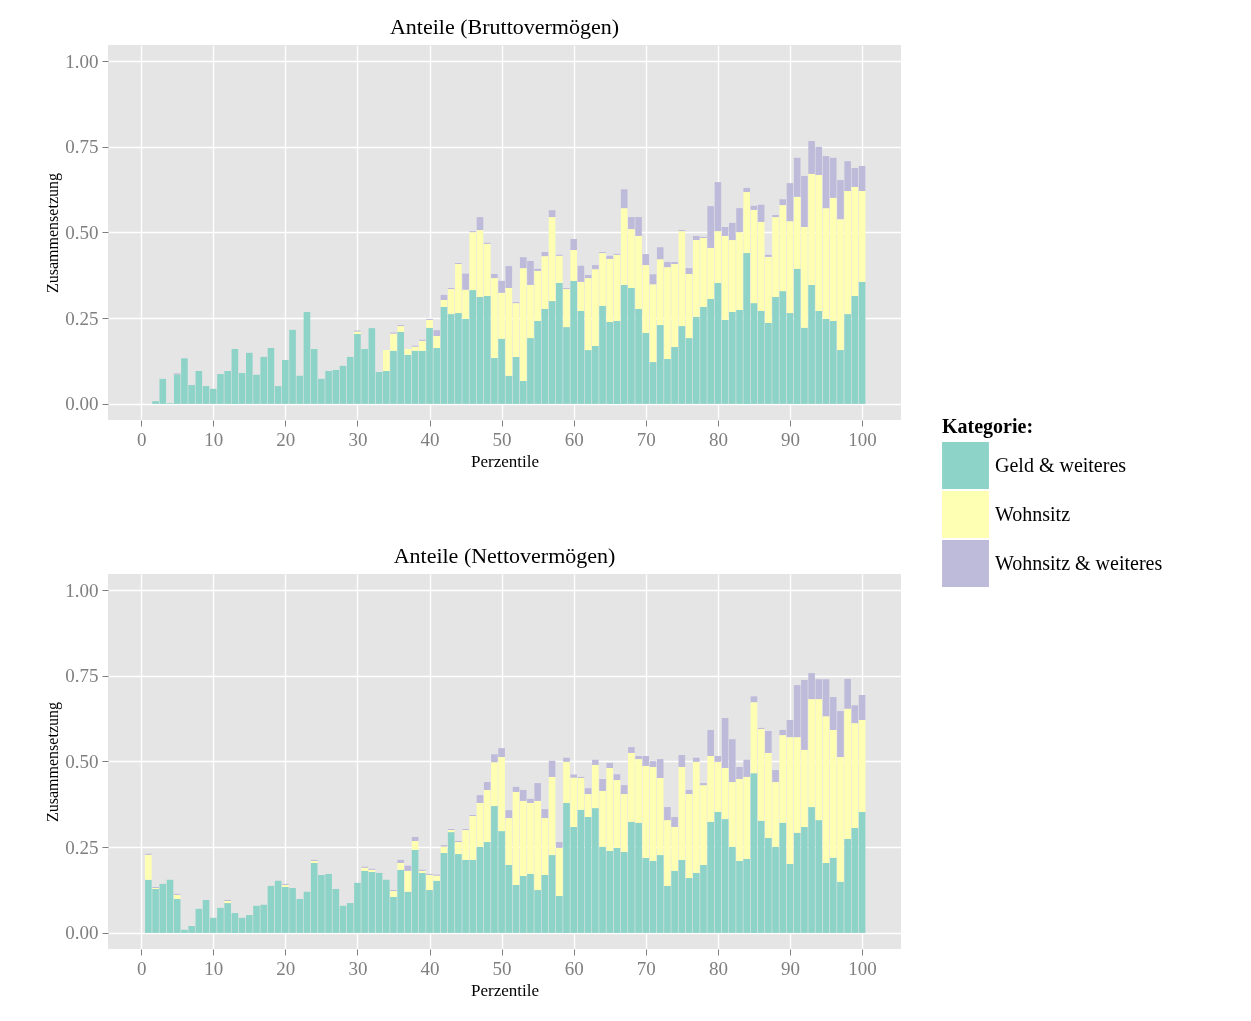 The width and height of the screenshot is (1251, 1021). Describe the element at coordinates (1079, 562) in the screenshot. I see `legend-label: Wohnsitz & weiteres` at that location.